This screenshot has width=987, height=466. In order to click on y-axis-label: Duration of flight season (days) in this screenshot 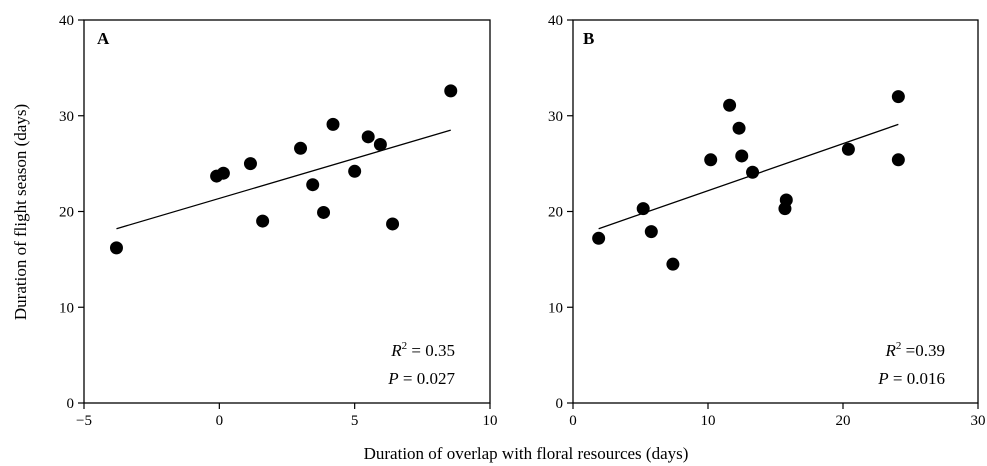, I will do `click(20, 212)`.